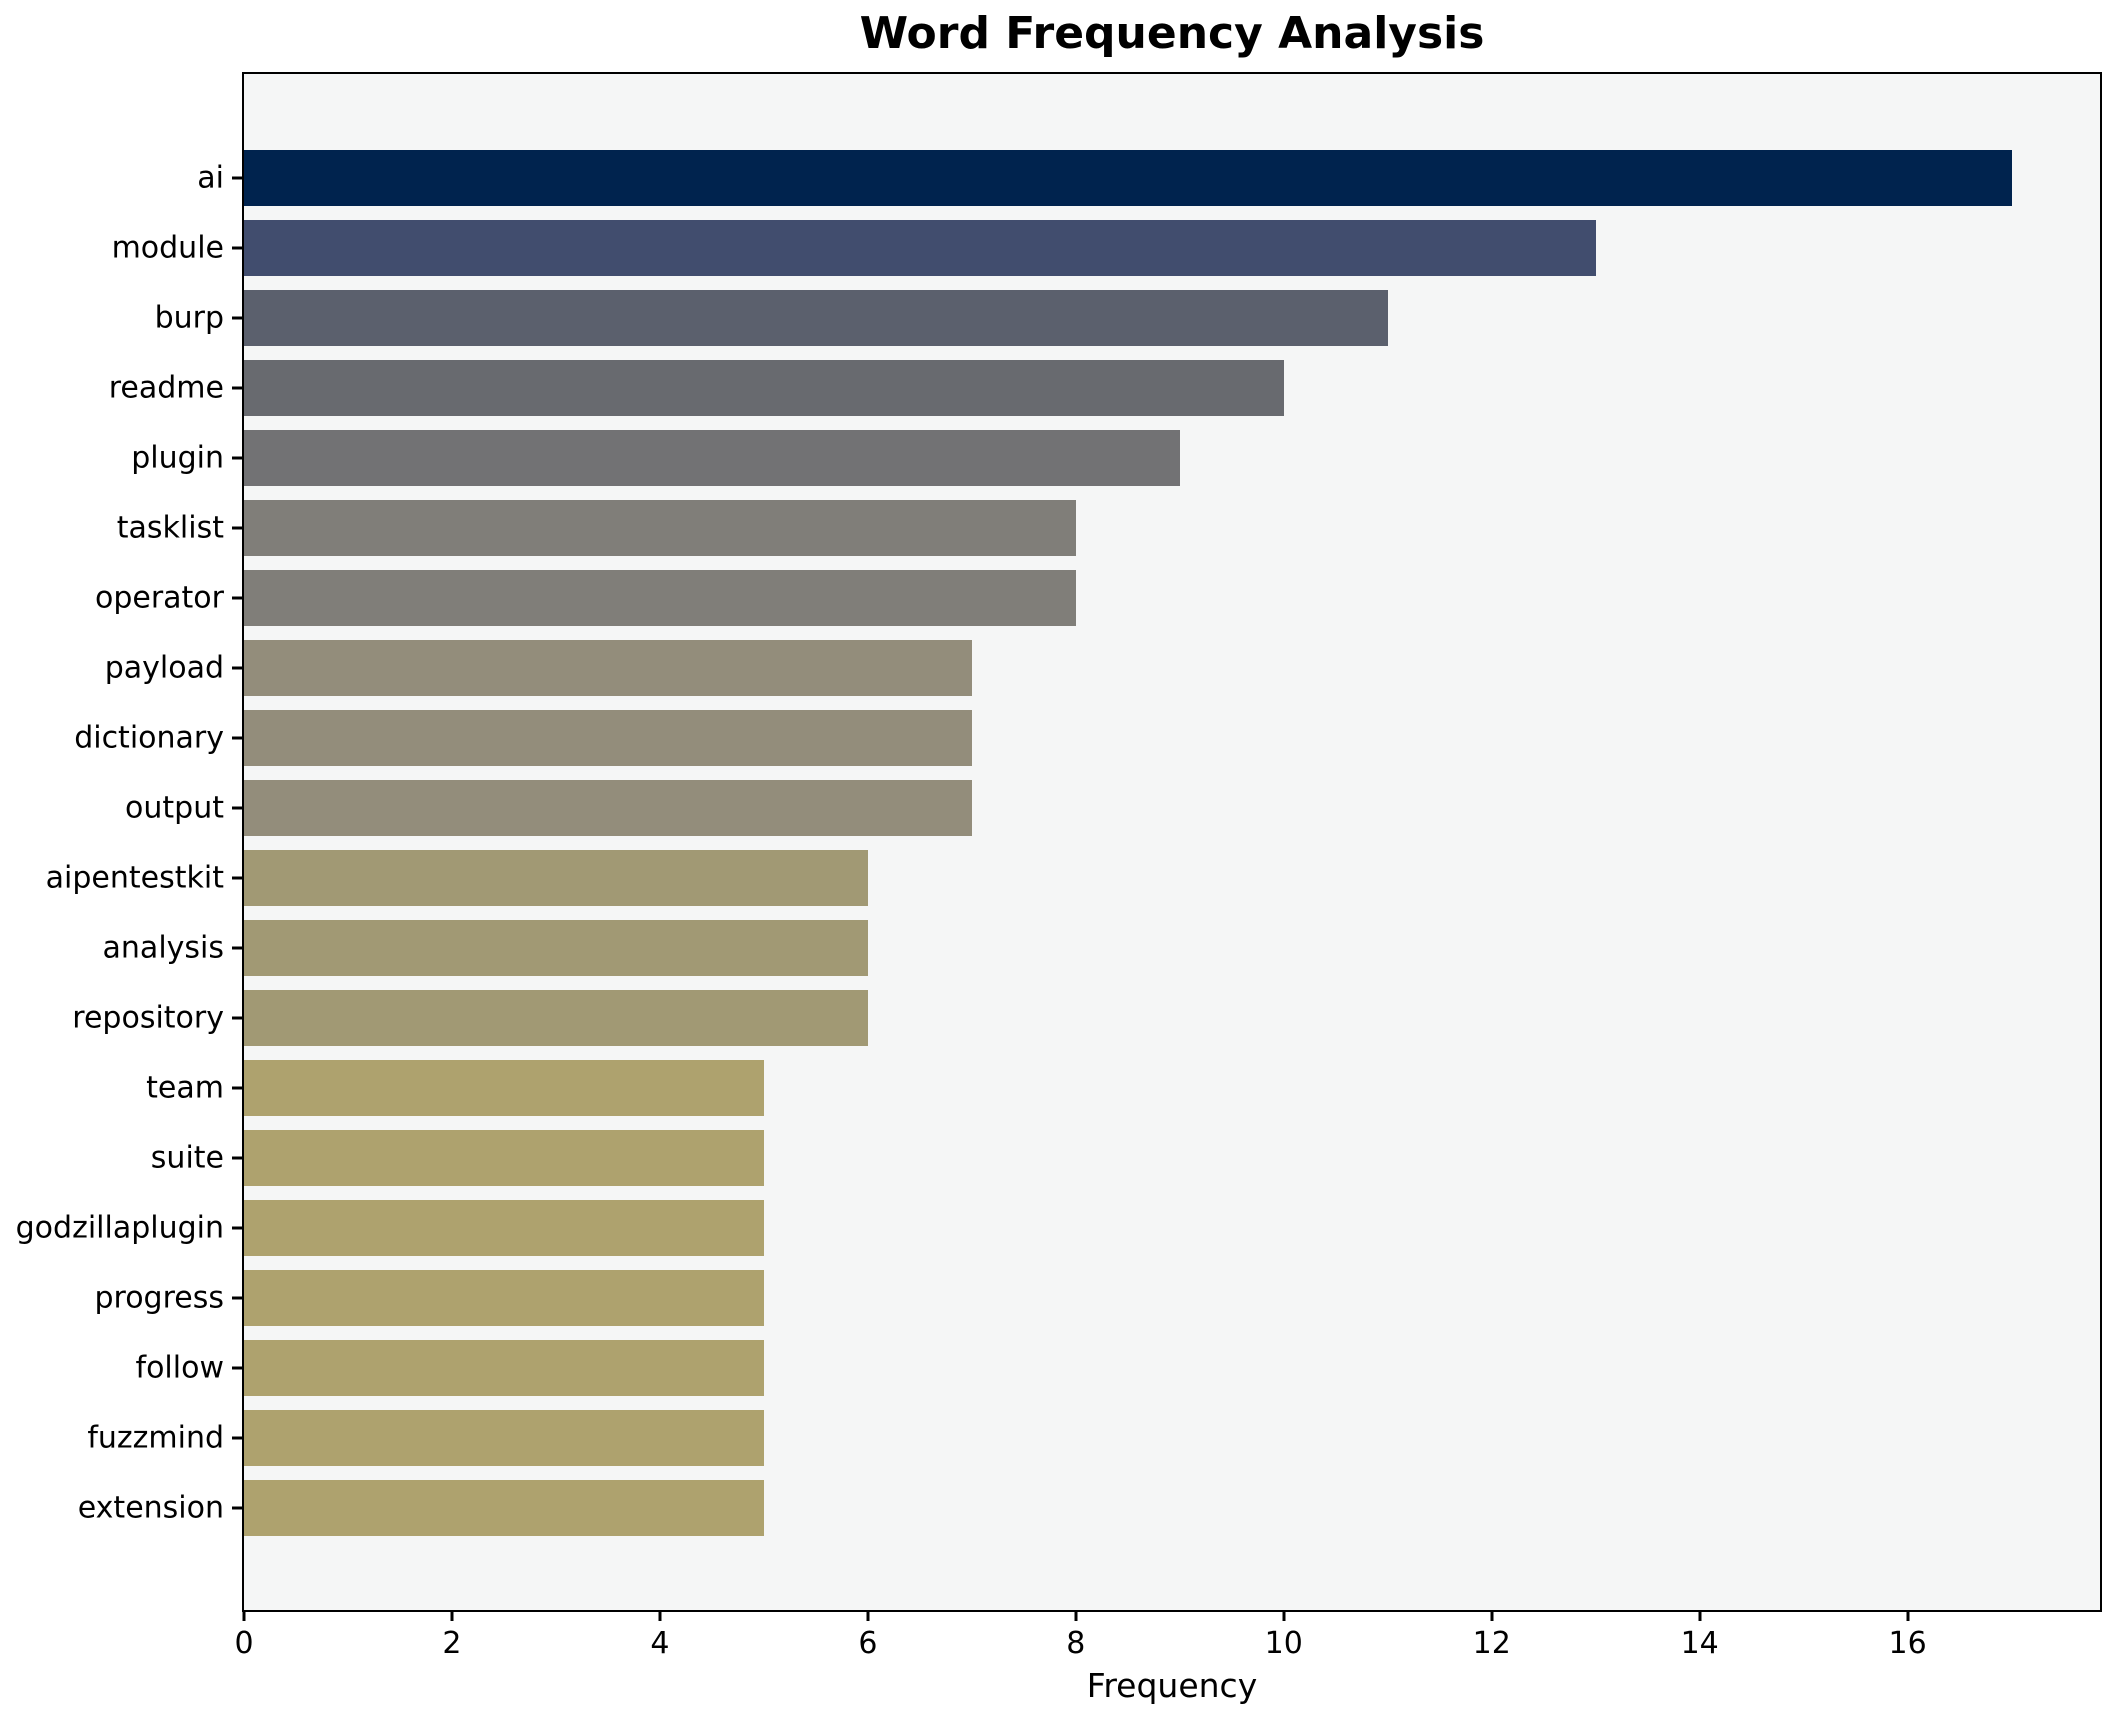 The width and height of the screenshot is (2121, 1722). What do you see at coordinates (159, 598) in the screenshot?
I see `y-tick-label: operator` at bounding box center [159, 598].